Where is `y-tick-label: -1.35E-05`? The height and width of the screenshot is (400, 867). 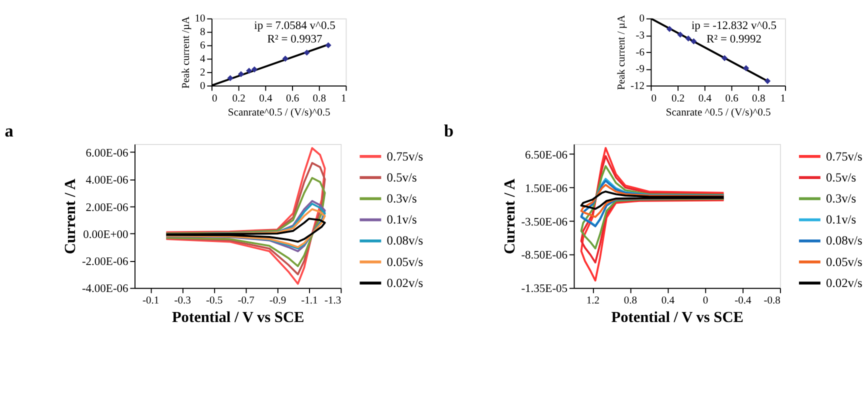 y-tick-label: -1.35E-05 is located at coordinates (544, 289).